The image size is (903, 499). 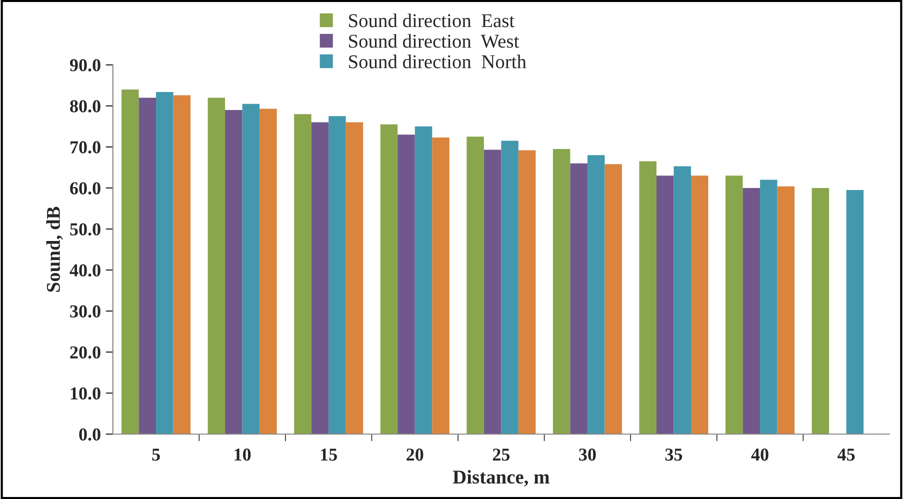 I want to click on x-tick-label: 45, so click(x=846, y=454).